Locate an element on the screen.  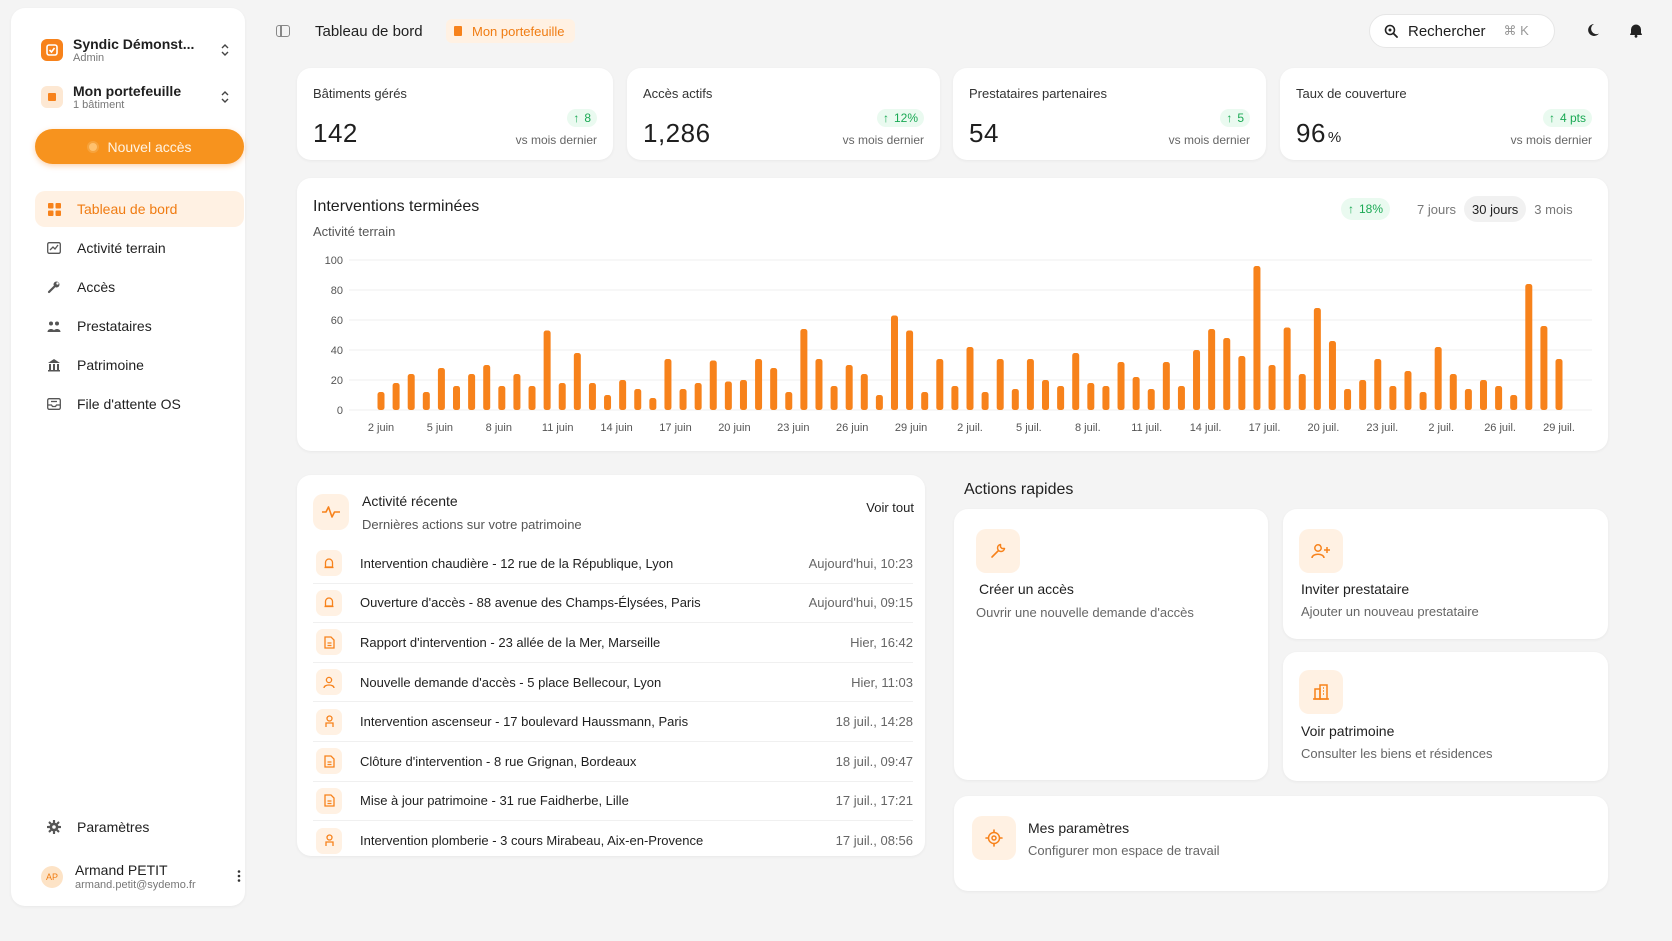
new-access-button: Nouvel accès is located at coordinates (139, 146).